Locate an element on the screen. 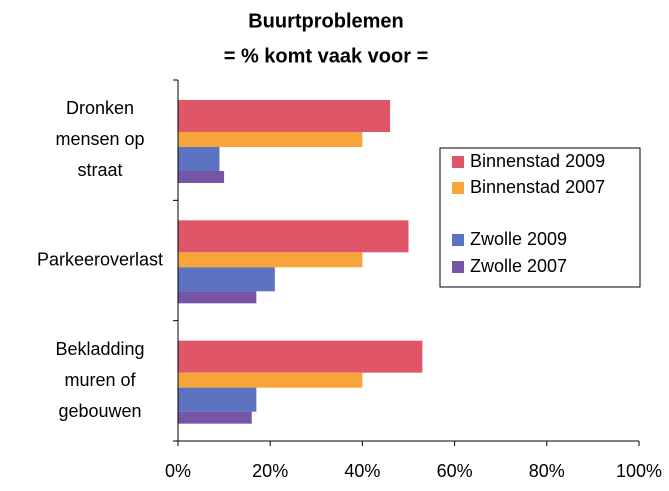 The image size is (669, 491). x-tick-label: 80% is located at coordinates (547, 471).